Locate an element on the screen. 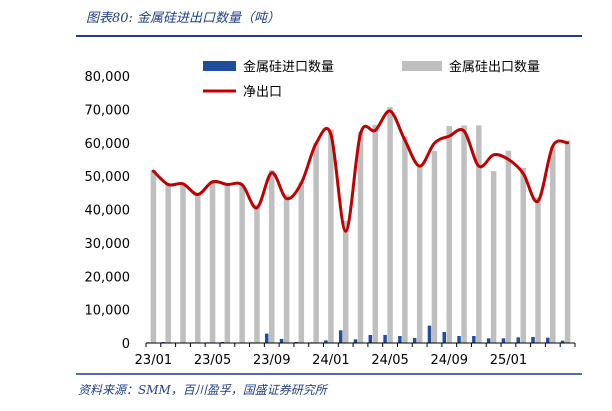 This screenshot has width=612, height=411. y-tick-label: 60,000 is located at coordinates (108, 144).